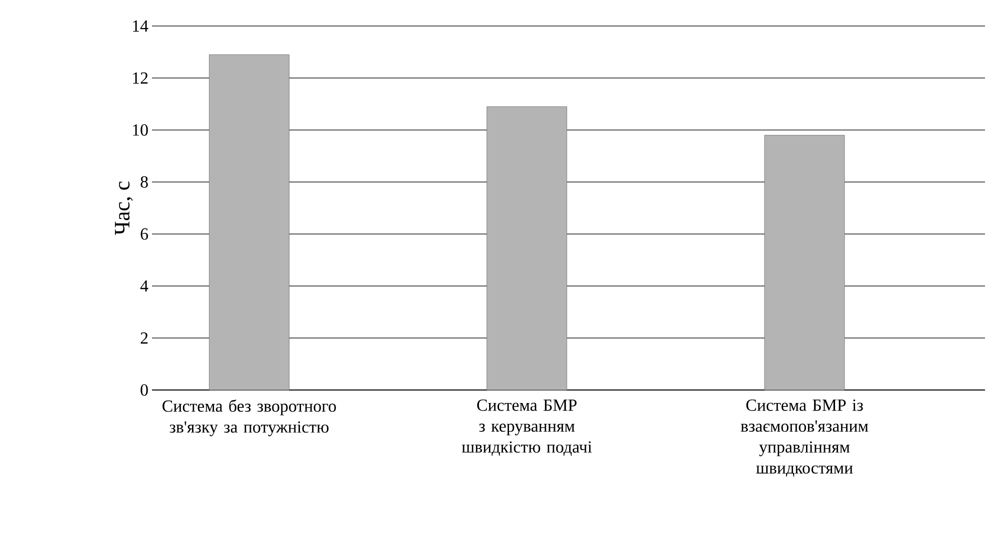 This screenshot has width=988, height=553. I want to click on y-tick-label: 10, so click(140, 130).